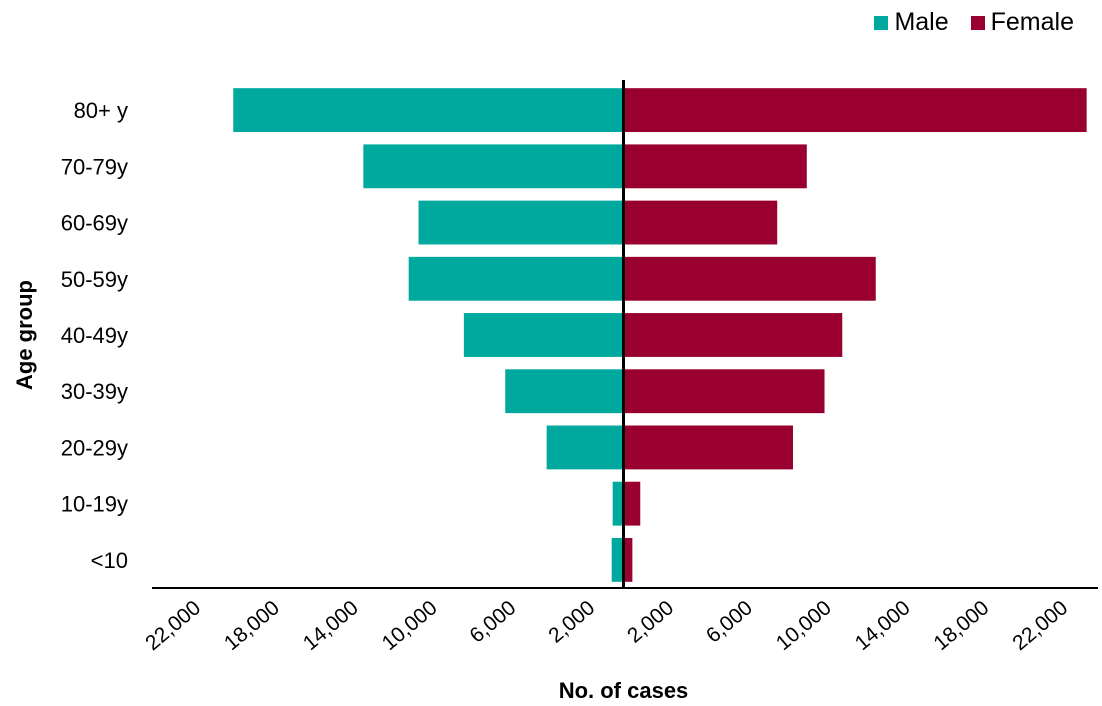  I want to click on legend-label-female: Female, so click(1032, 22).